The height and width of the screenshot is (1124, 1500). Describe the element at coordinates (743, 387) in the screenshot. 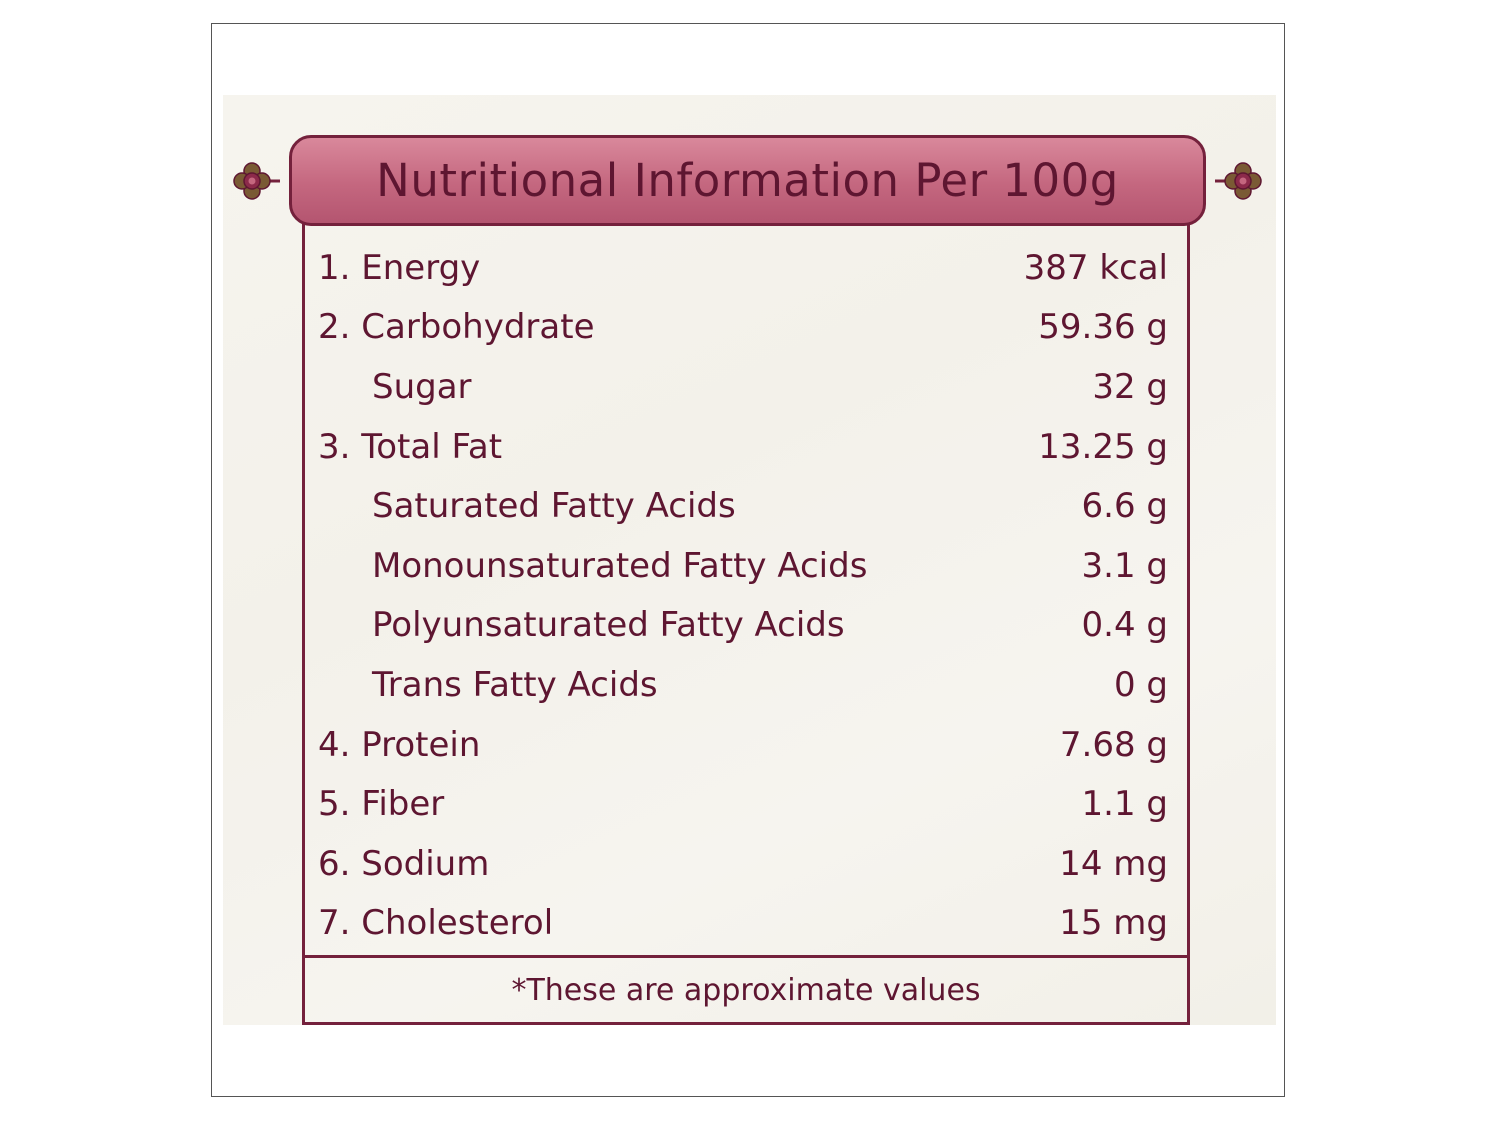

I see `table-row: Sugar 32 g` at that location.